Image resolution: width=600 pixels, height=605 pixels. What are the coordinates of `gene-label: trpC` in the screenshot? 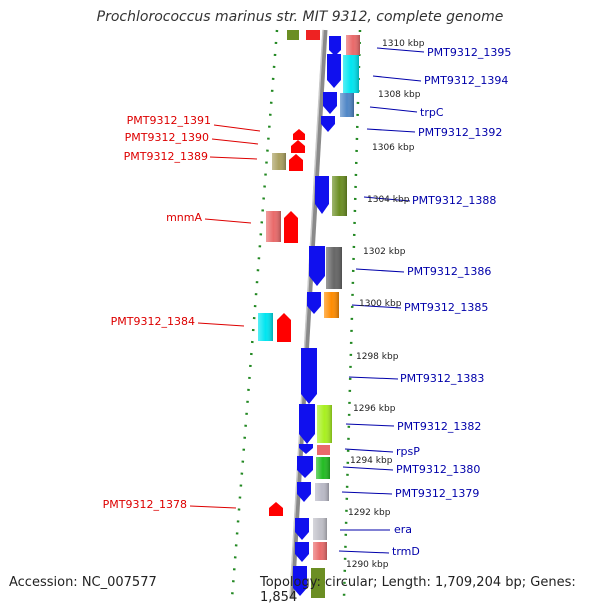 It's located at (432, 112).